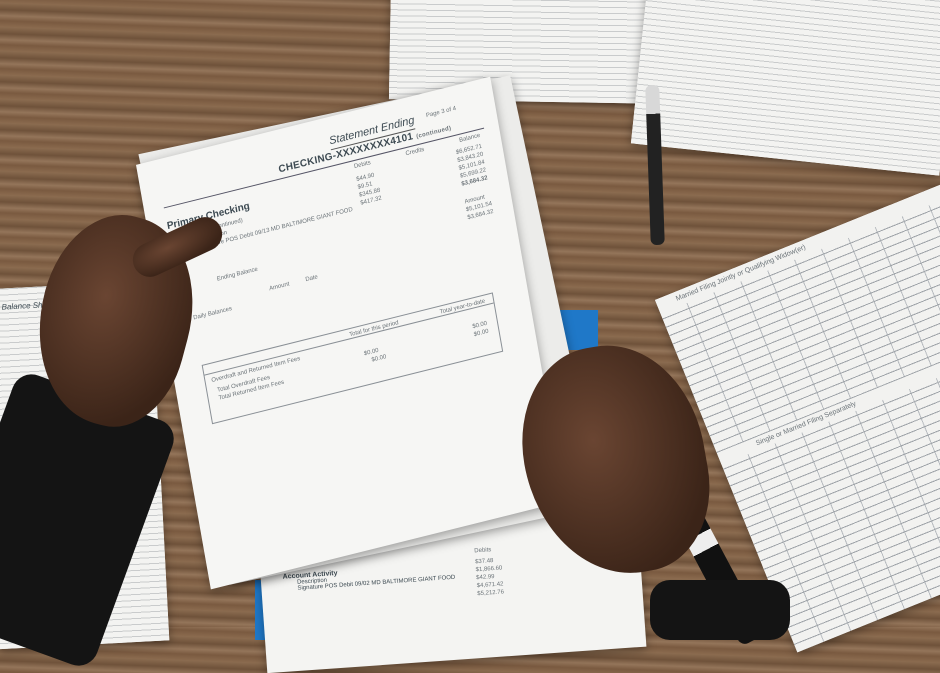 The height and width of the screenshot is (673, 940). Describe the element at coordinates (441, 112) in the screenshot. I see `statement-page-number: Page 3 of 4` at that location.